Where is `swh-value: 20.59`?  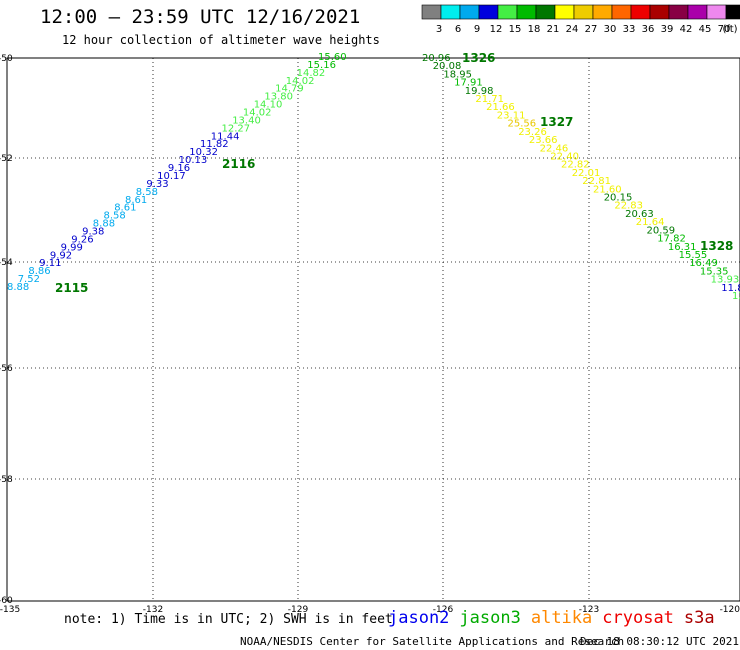
swh-value: 20.59 is located at coordinates (661, 230).